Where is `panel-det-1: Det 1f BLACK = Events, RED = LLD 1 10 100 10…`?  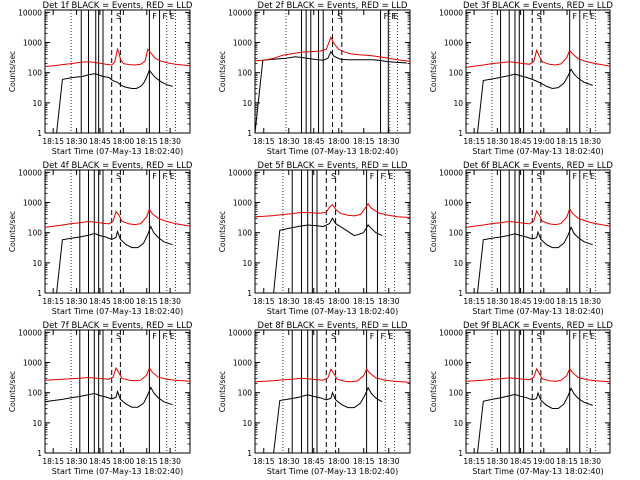
panel-det-1: Det 1f BLACK = Events, RED = LLD 1 10 100 10… is located at coordinates (100, 78).